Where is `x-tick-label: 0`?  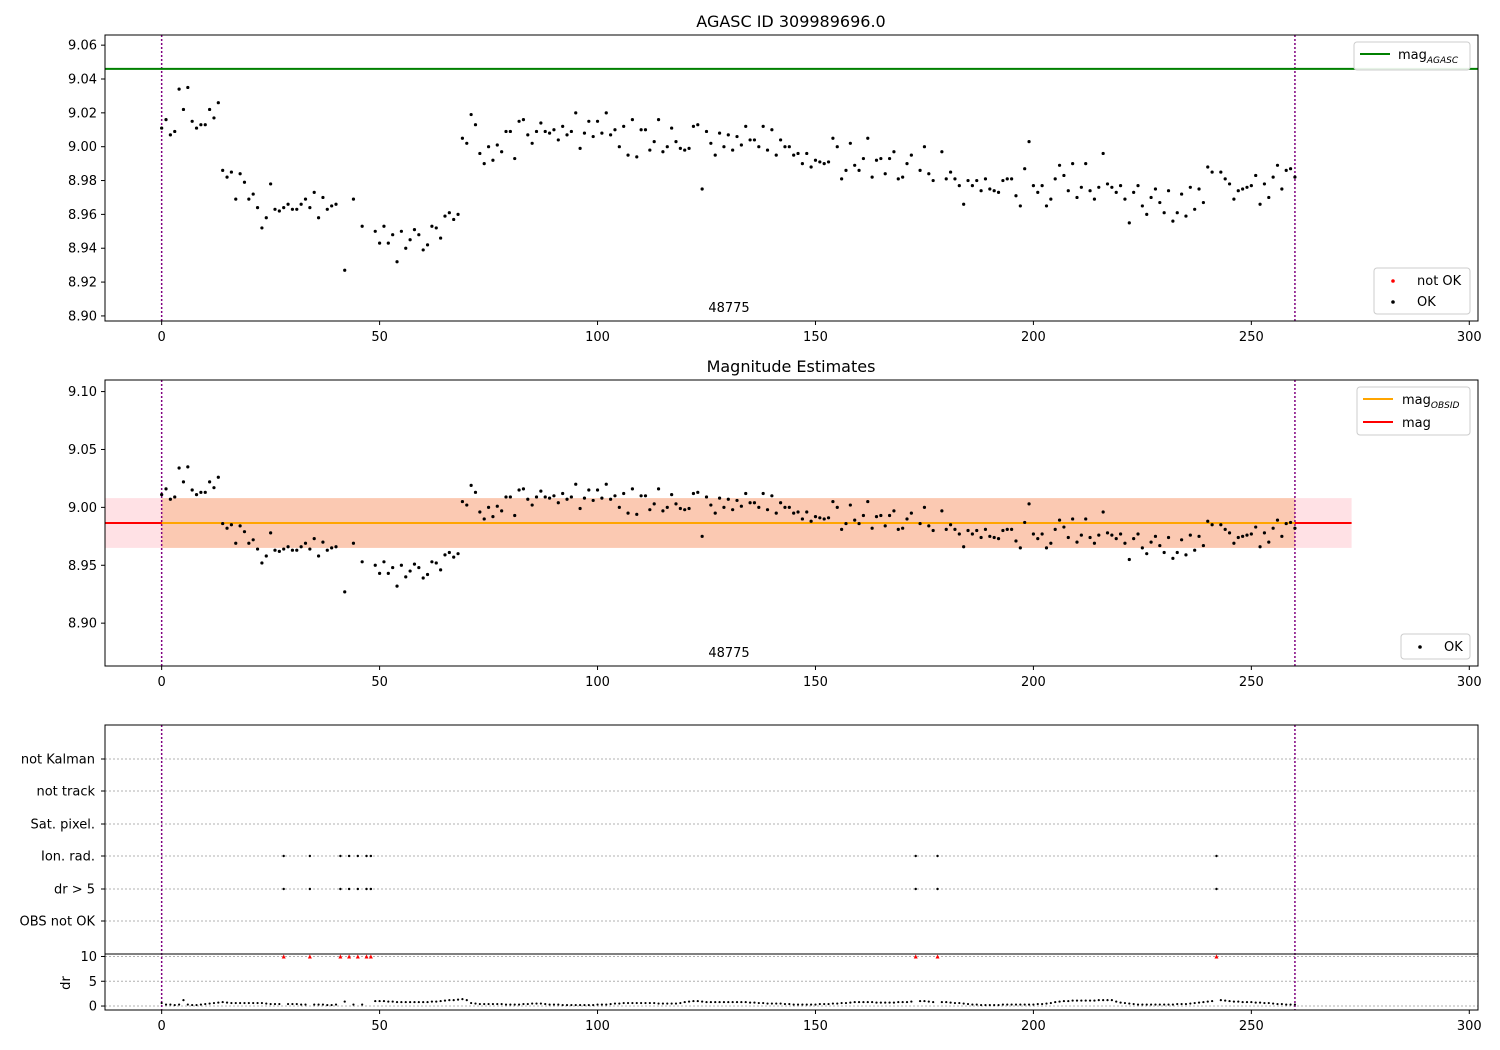
x-tick-label: 0 is located at coordinates (162, 337).